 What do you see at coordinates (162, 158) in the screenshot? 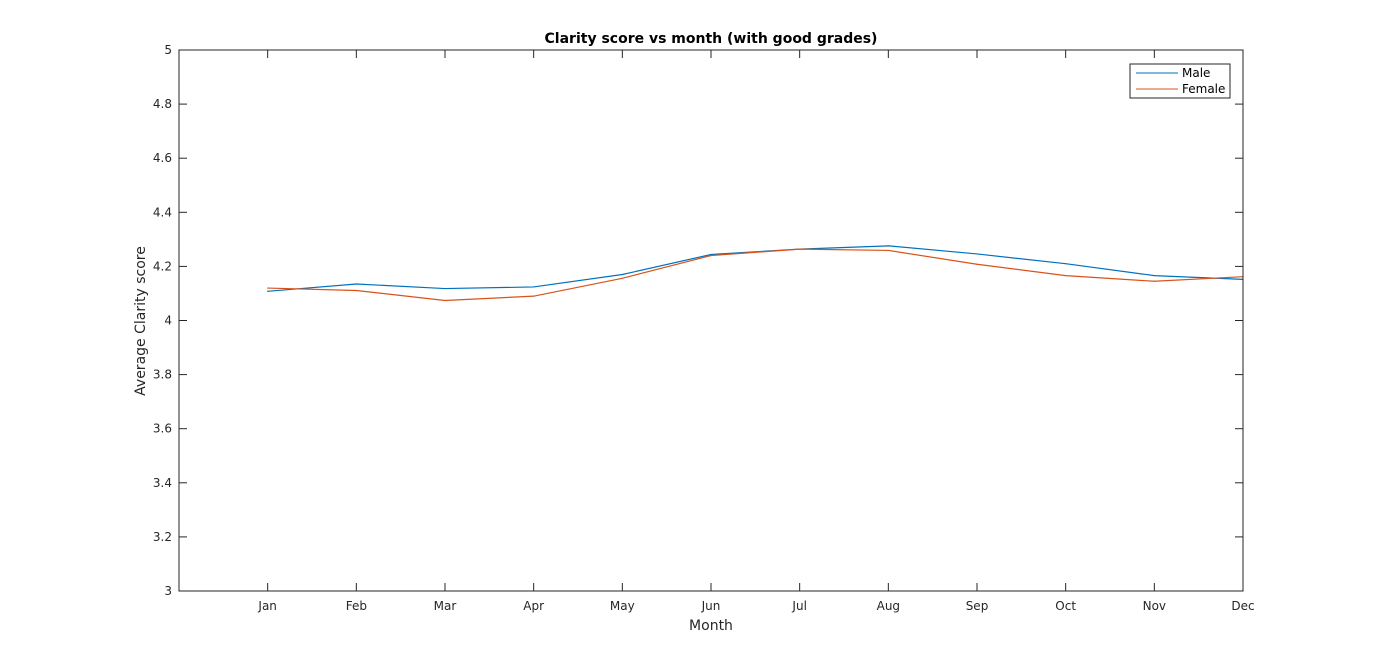
I see `y-tick-label: 4.6` at bounding box center [162, 158].